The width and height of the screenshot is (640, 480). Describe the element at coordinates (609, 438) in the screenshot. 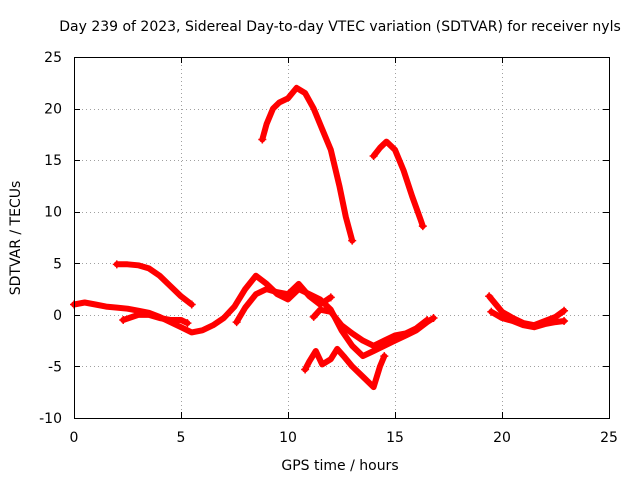

I see `x-tick-label: 25` at that location.